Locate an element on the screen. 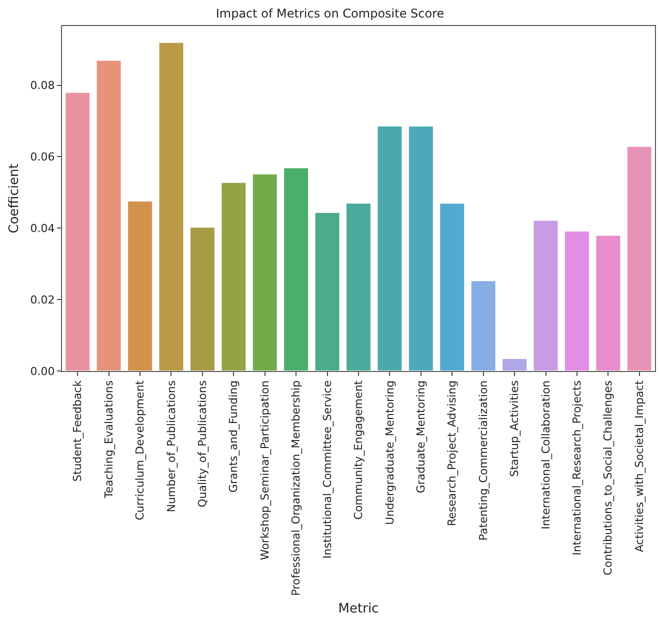 This screenshot has height=617, width=660. x-tick-label: Patenting_Commercialization is located at coordinates (483, 460).